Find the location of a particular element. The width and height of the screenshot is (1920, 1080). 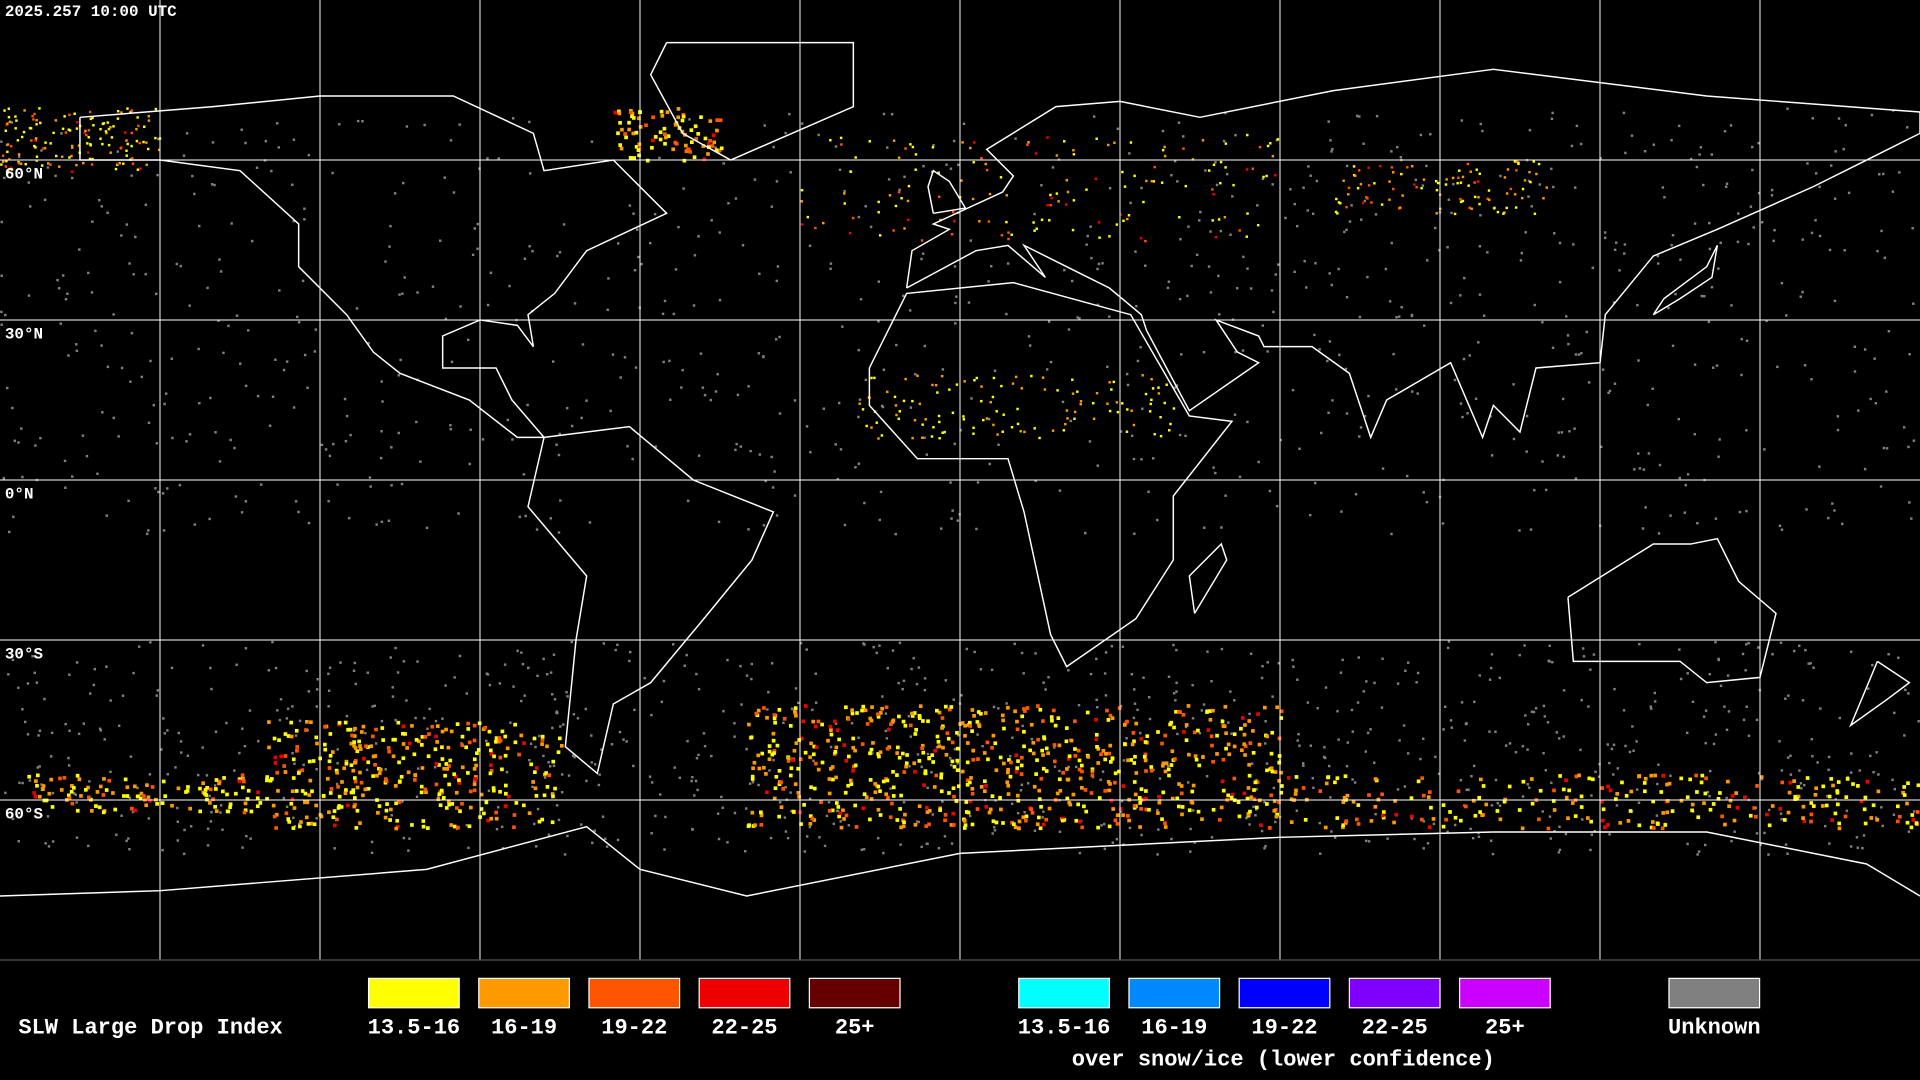

legend-swatch is located at coordinates (1284, 993).